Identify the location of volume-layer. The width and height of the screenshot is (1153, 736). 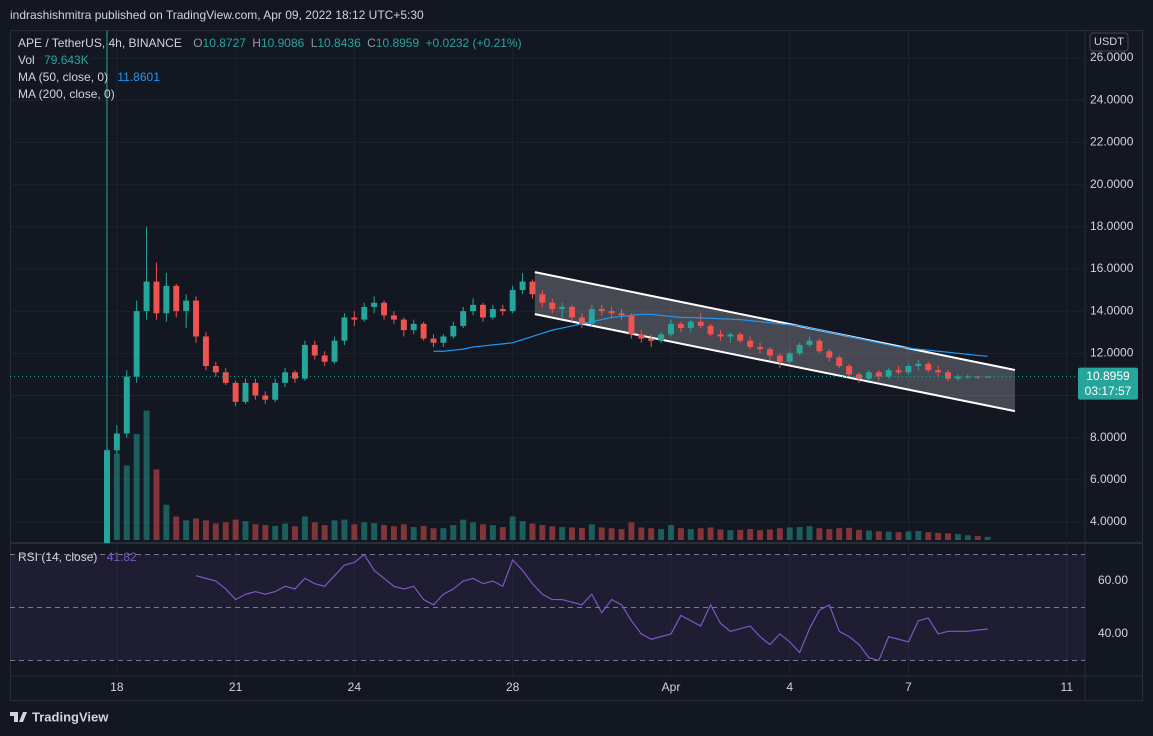
(547, 475).